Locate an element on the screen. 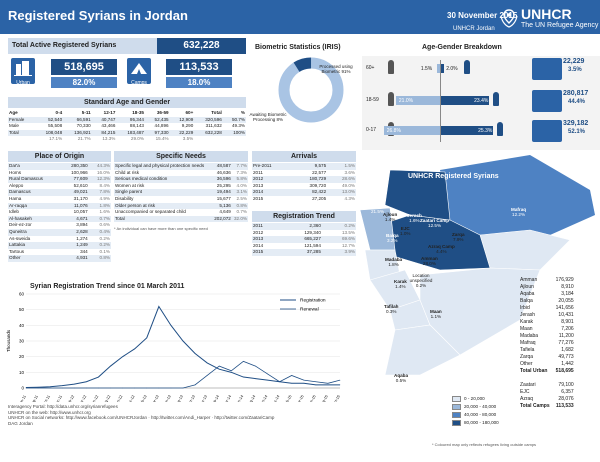  pyramid-total-value: 22,229 is located at coordinates (574, 61).